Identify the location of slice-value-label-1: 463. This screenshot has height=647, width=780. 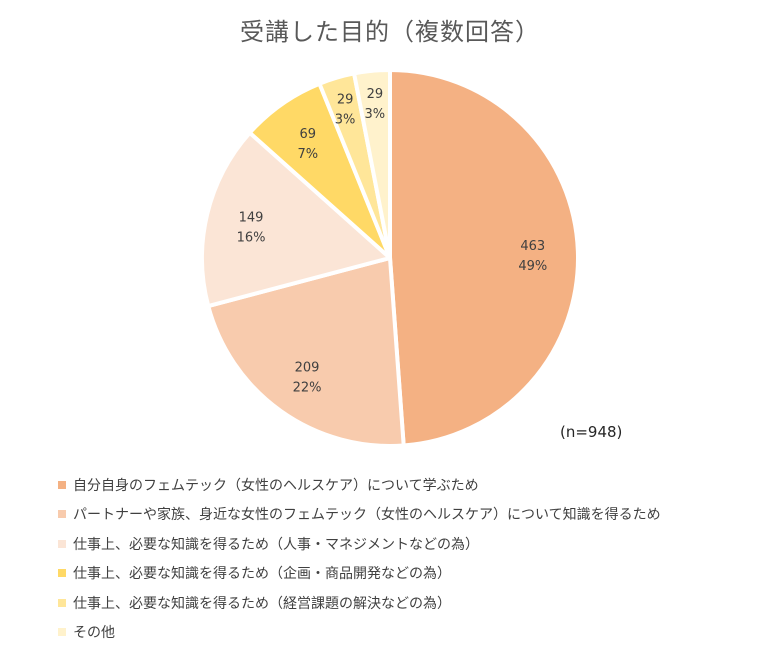
(532, 246).